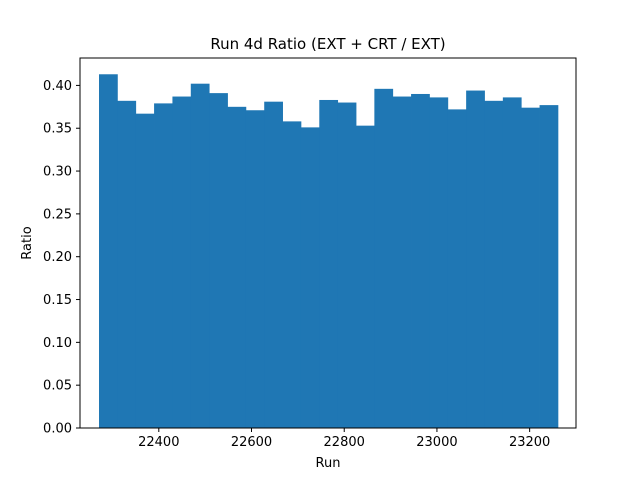  Describe the element at coordinates (328, 463) in the screenshot. I see `x-axis-label: Run` at that location.